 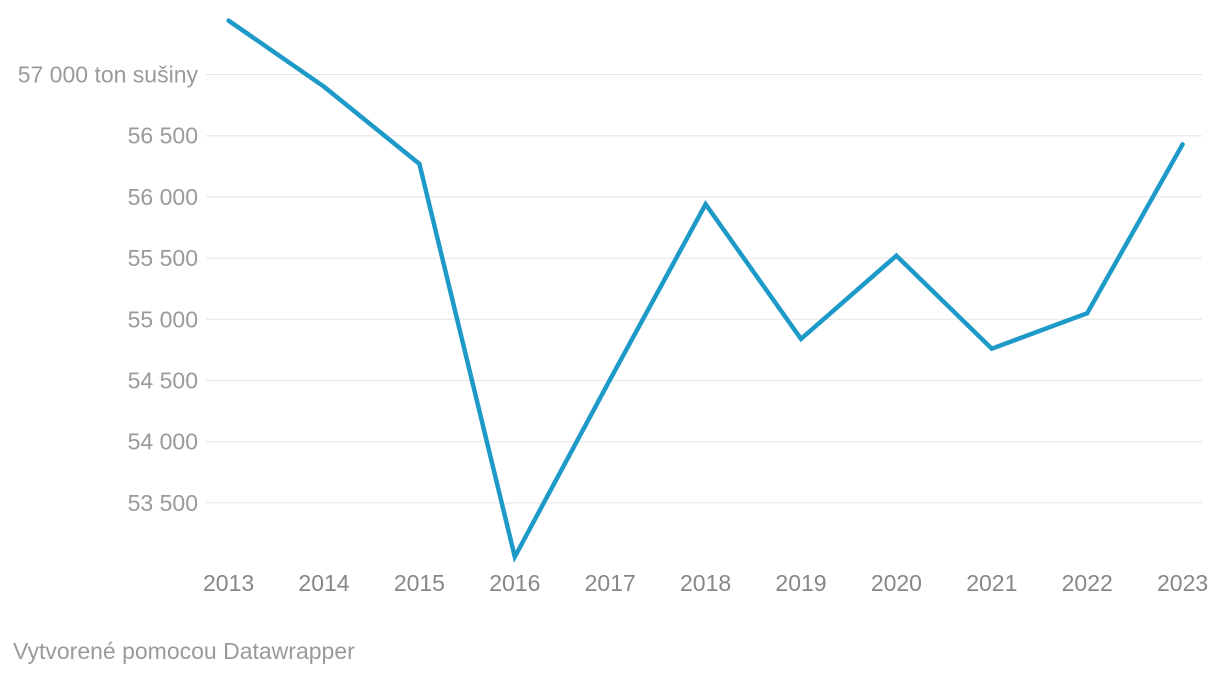 I want to click on x-tick-label: 2019, so click(x=800, y=583).